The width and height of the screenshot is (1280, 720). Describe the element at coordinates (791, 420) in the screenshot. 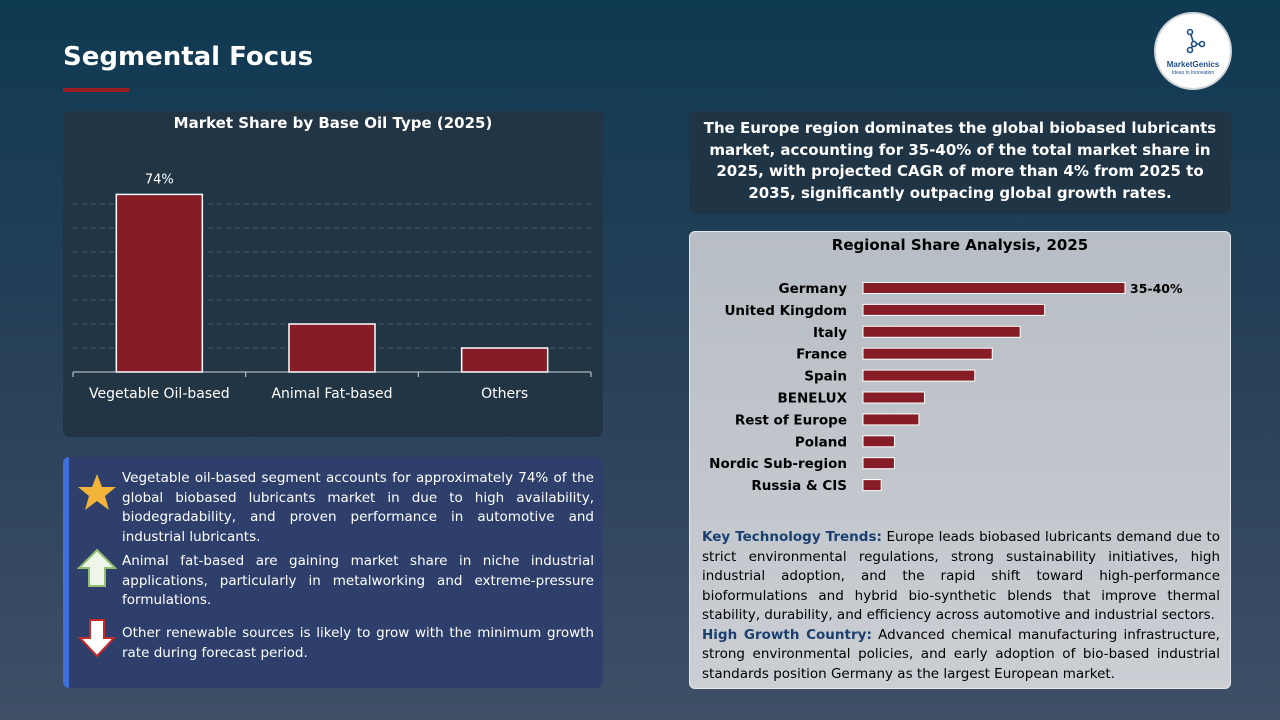

I see `y-tick-label: Rest of Europe` at that location.